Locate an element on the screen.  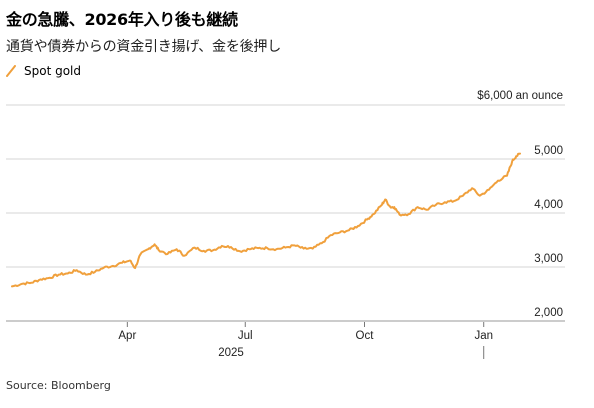
x-year-label-2025: 2025 is located at coordinates (231, 353).